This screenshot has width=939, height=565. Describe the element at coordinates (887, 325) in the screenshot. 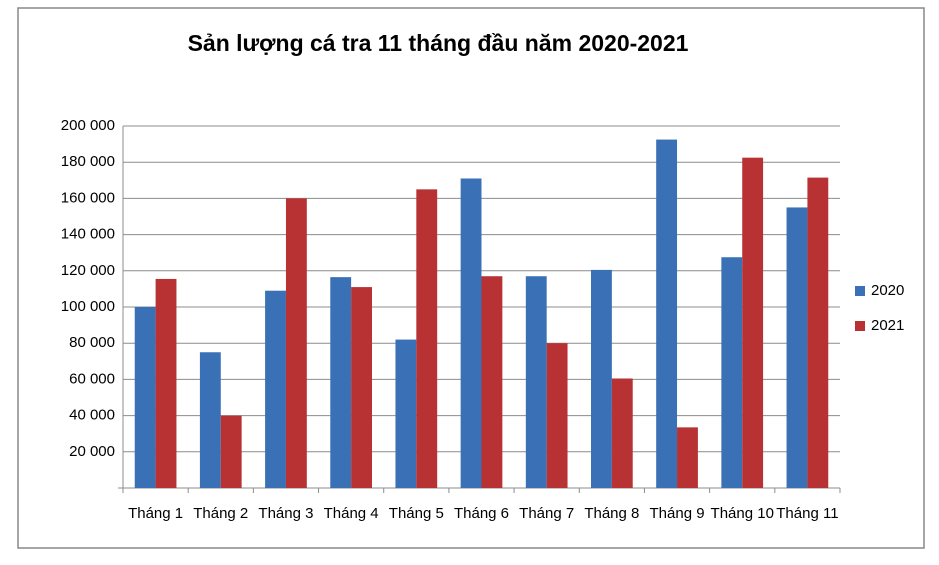

I see `legend-label: 2021` at that location.